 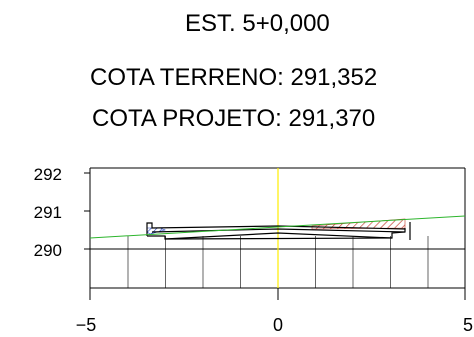 What do you see at coordinates (468, 325) in the screenshot?
I see `x-tick-label: 5` at bounding box center [468, 325].